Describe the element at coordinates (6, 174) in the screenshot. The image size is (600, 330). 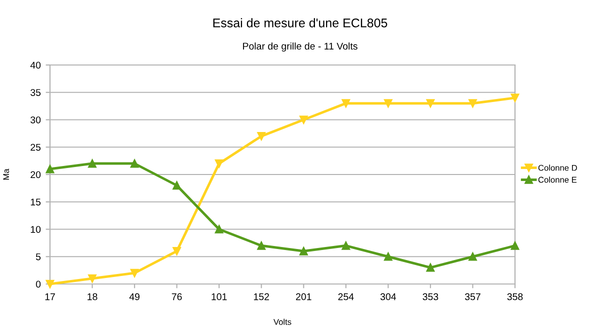
I see `y-axis-title: Ma` at that location.